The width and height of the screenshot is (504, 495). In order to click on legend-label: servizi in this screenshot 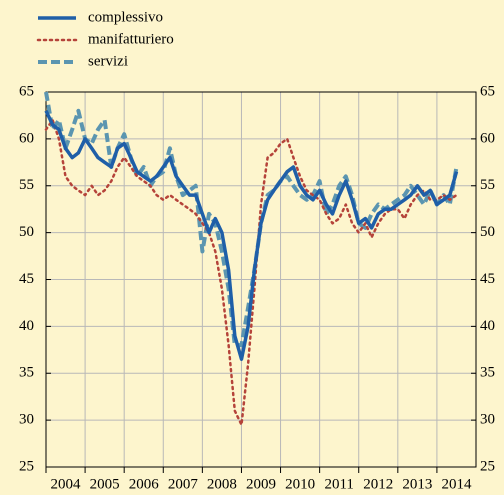, I will do `click(108, 61)`.